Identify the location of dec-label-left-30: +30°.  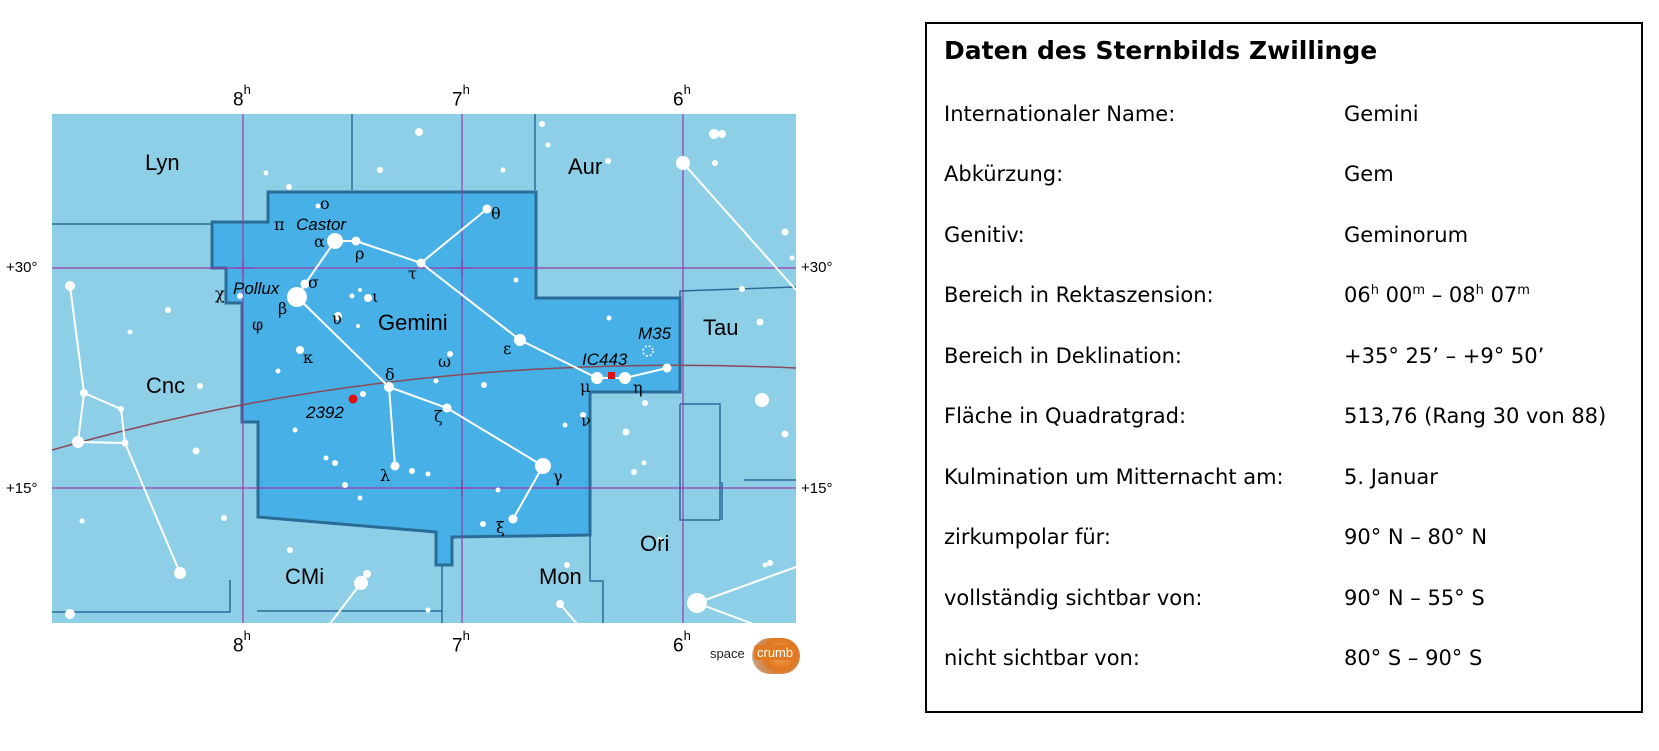
(22, 267).